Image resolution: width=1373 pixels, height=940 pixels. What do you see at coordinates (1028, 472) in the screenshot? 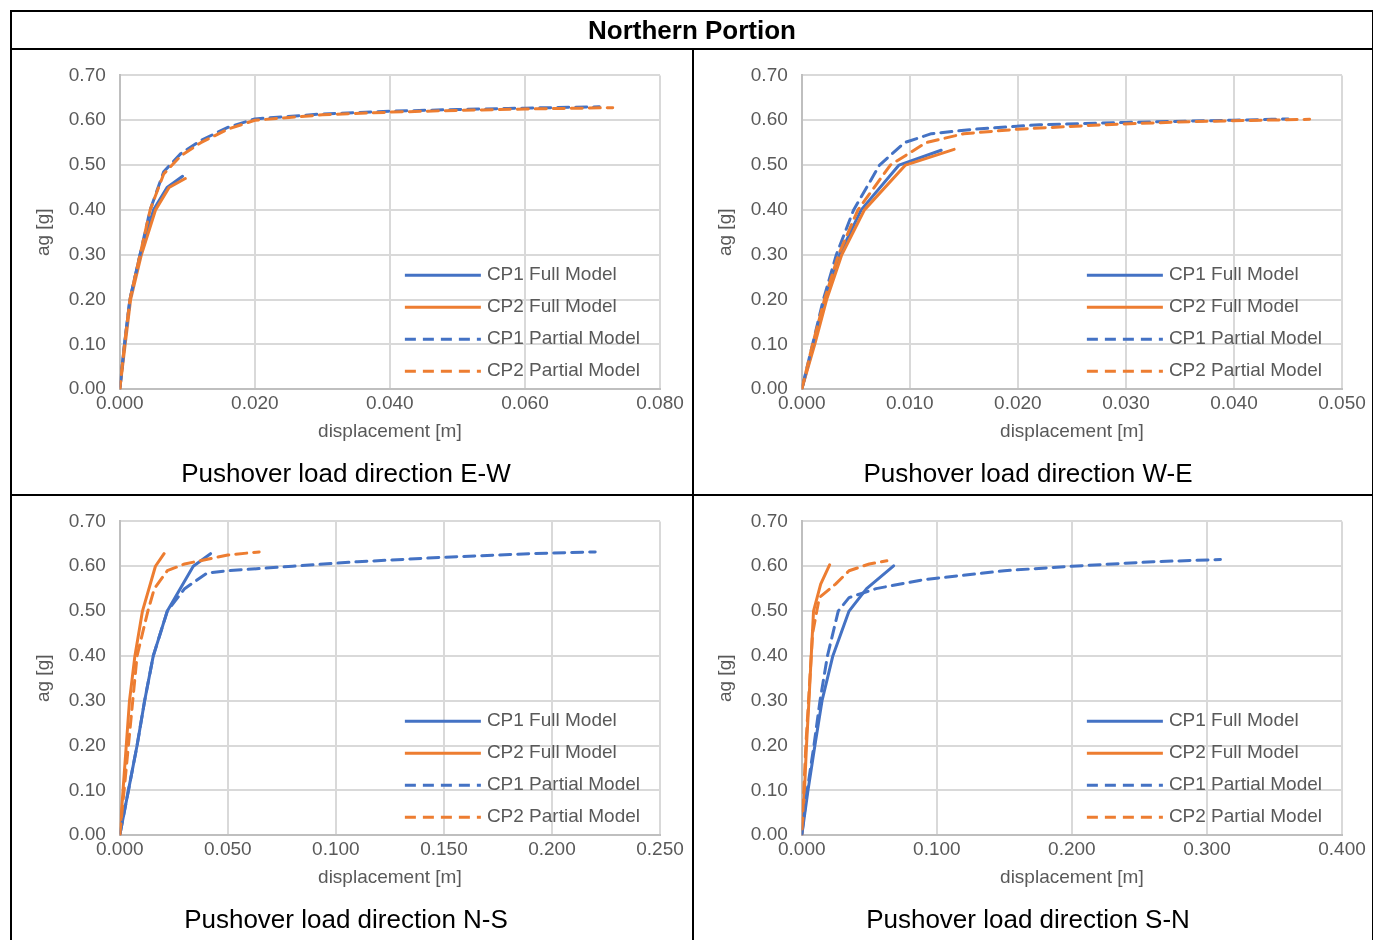
I see `text: Pushover load direction W-E` at bounding box center [1028, 472].